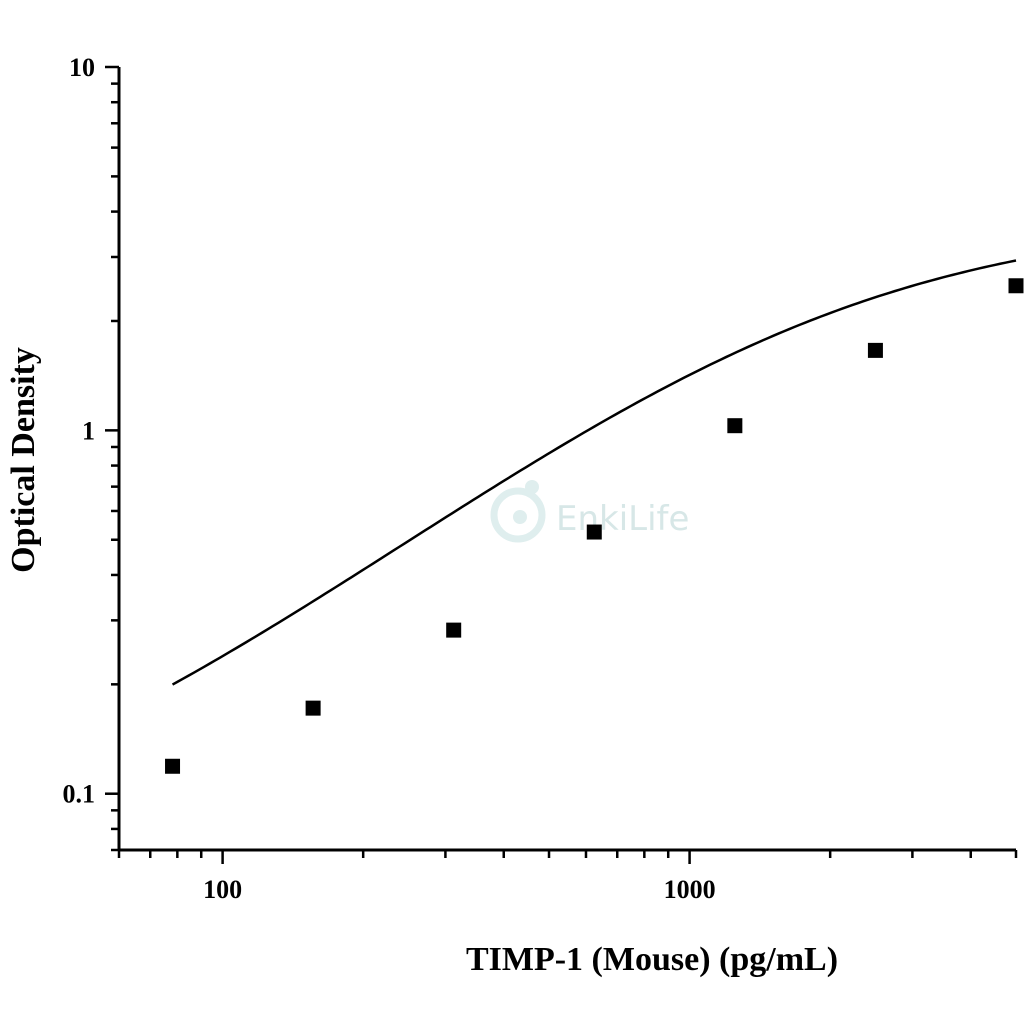 Image resolution: width=1024 pixels, height=1024 pixels. What do you see at coordinates (88, 430) in the screenshot?
I see `y-tick-label: 1` at bounding box center [88, 430].